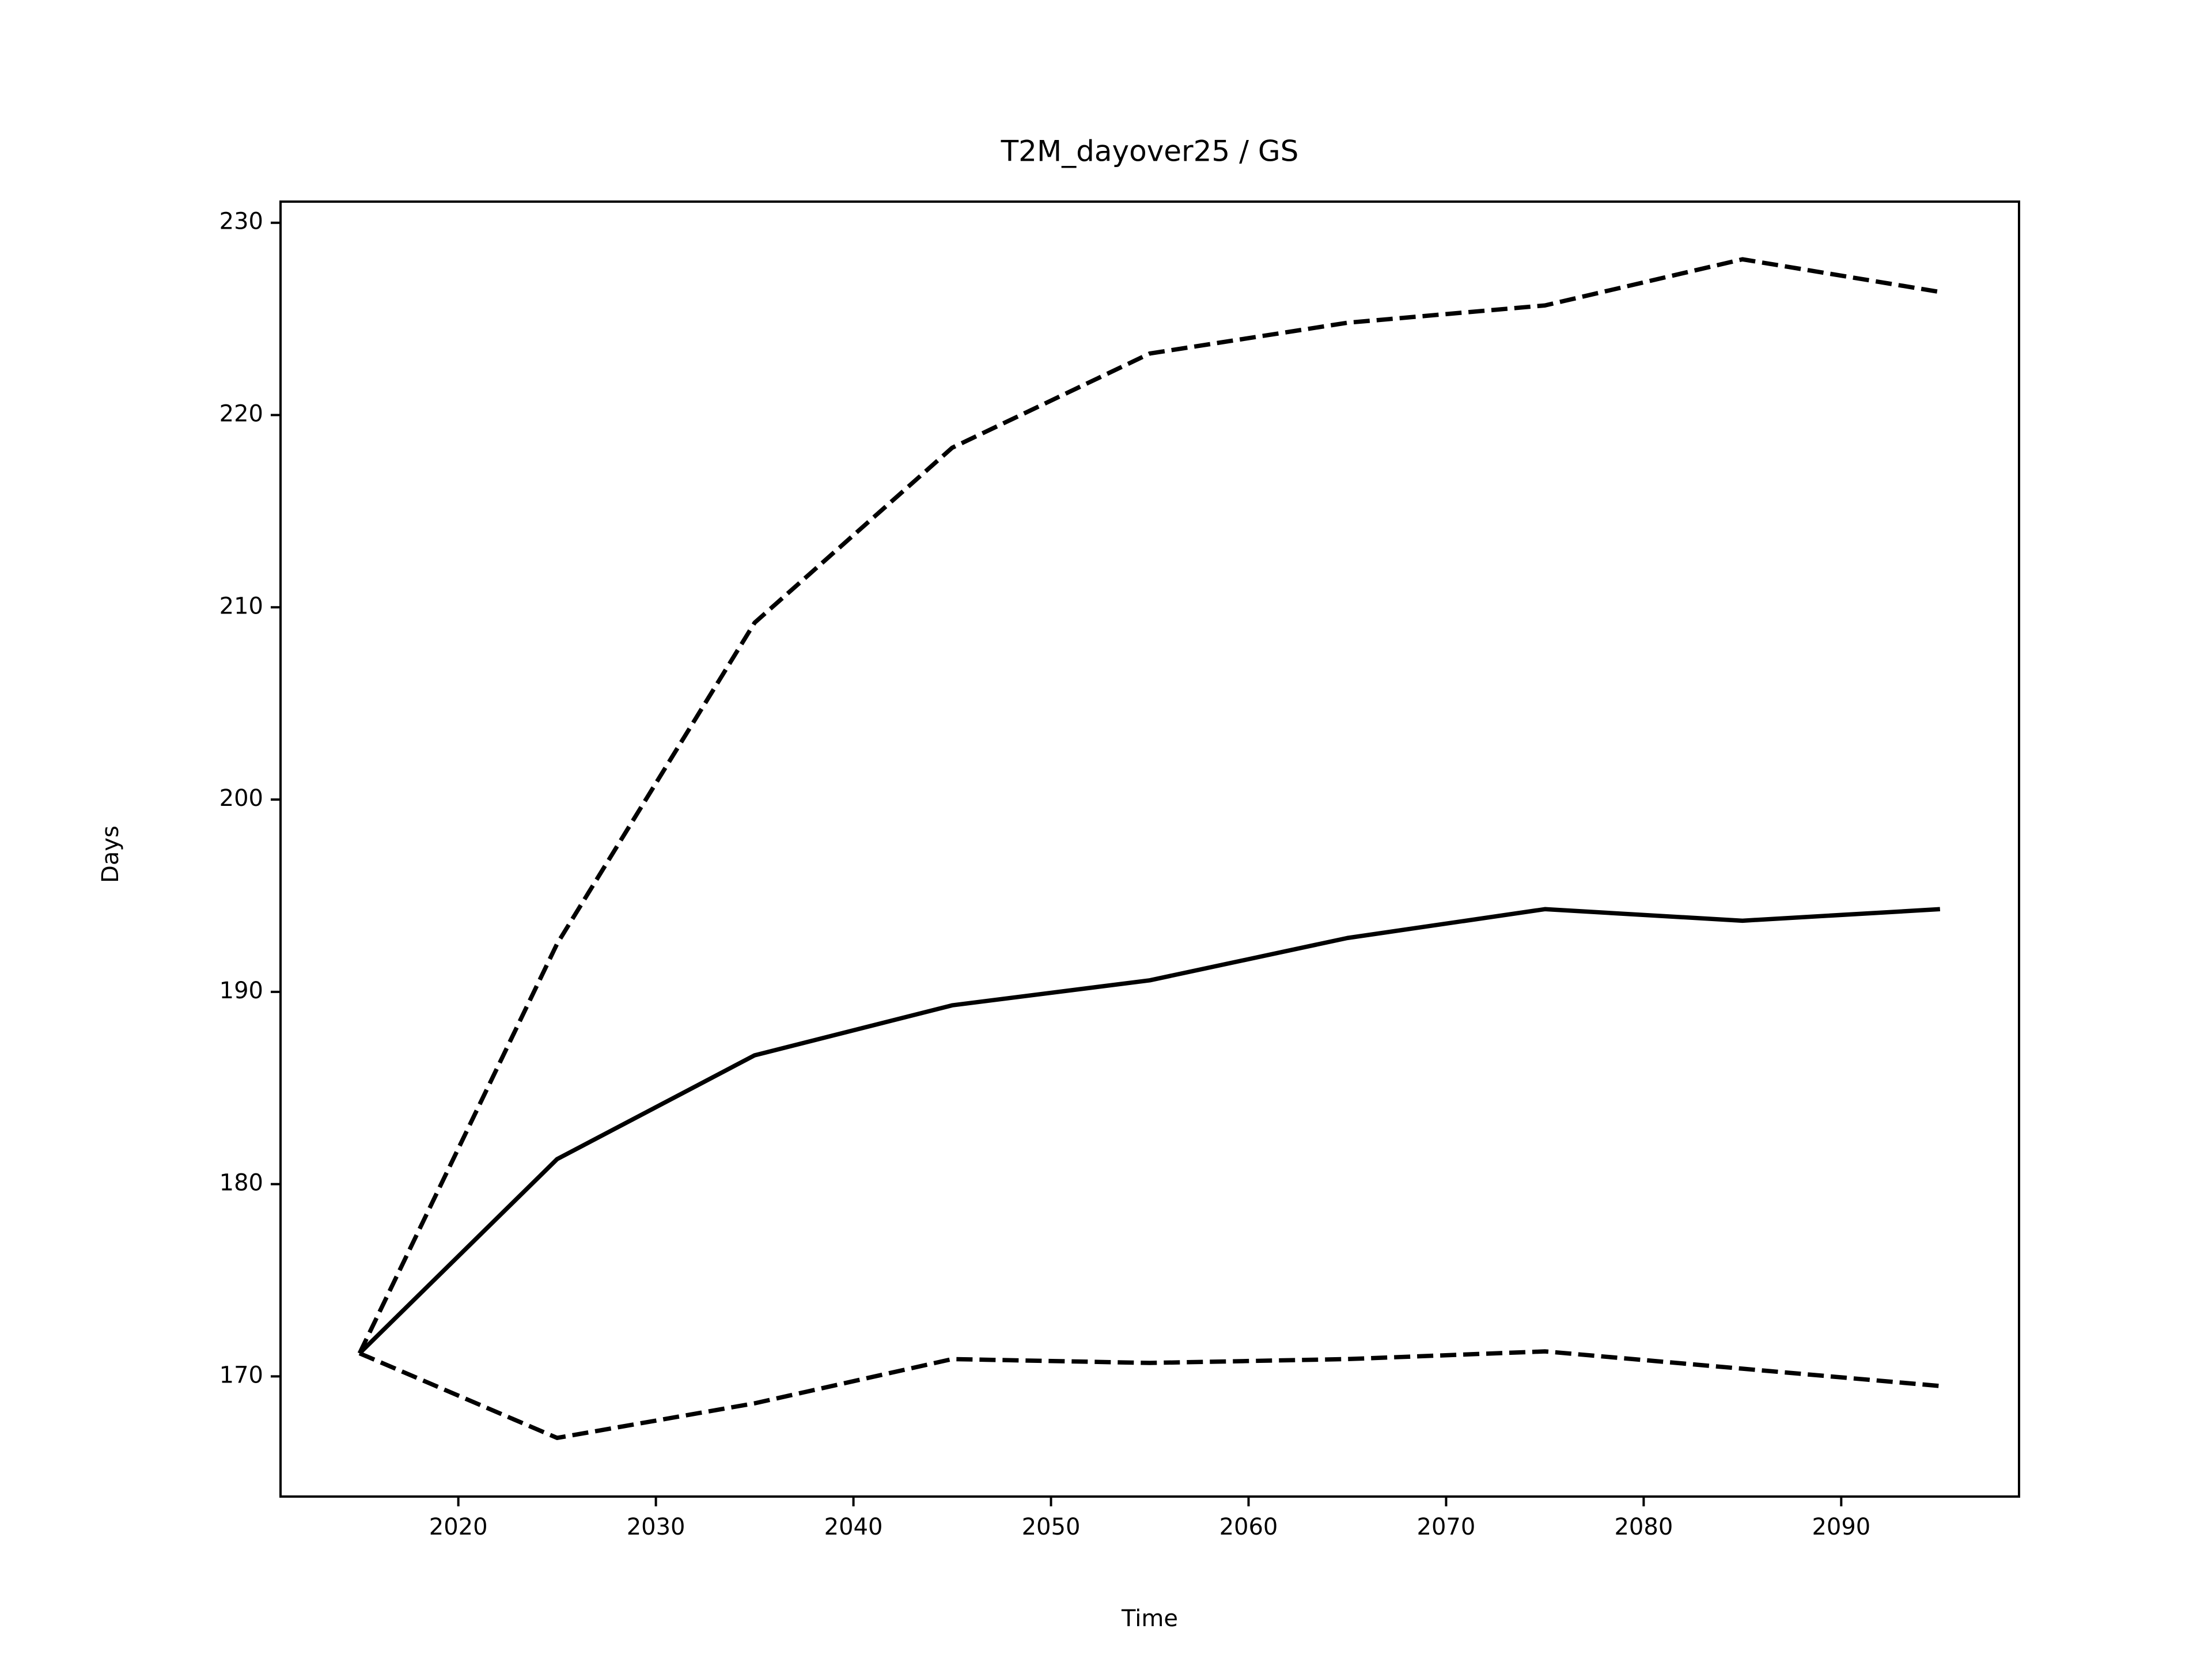 The image size is (2212, 1659). Describe the element at coordinates (1149, 1618) in the screenshot. I see `x-axis-label: Time` at that location.